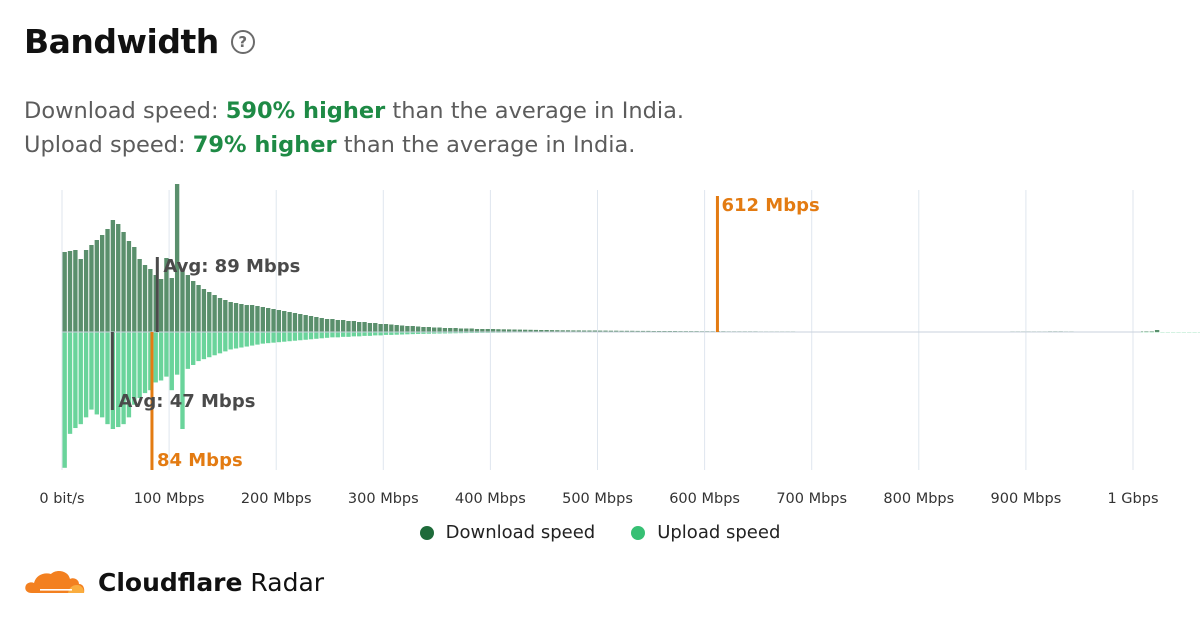  Describe the element at coordinates (1132, 499) in the screenshot. I see `x-tick-label: 1 Gbps` at that location.